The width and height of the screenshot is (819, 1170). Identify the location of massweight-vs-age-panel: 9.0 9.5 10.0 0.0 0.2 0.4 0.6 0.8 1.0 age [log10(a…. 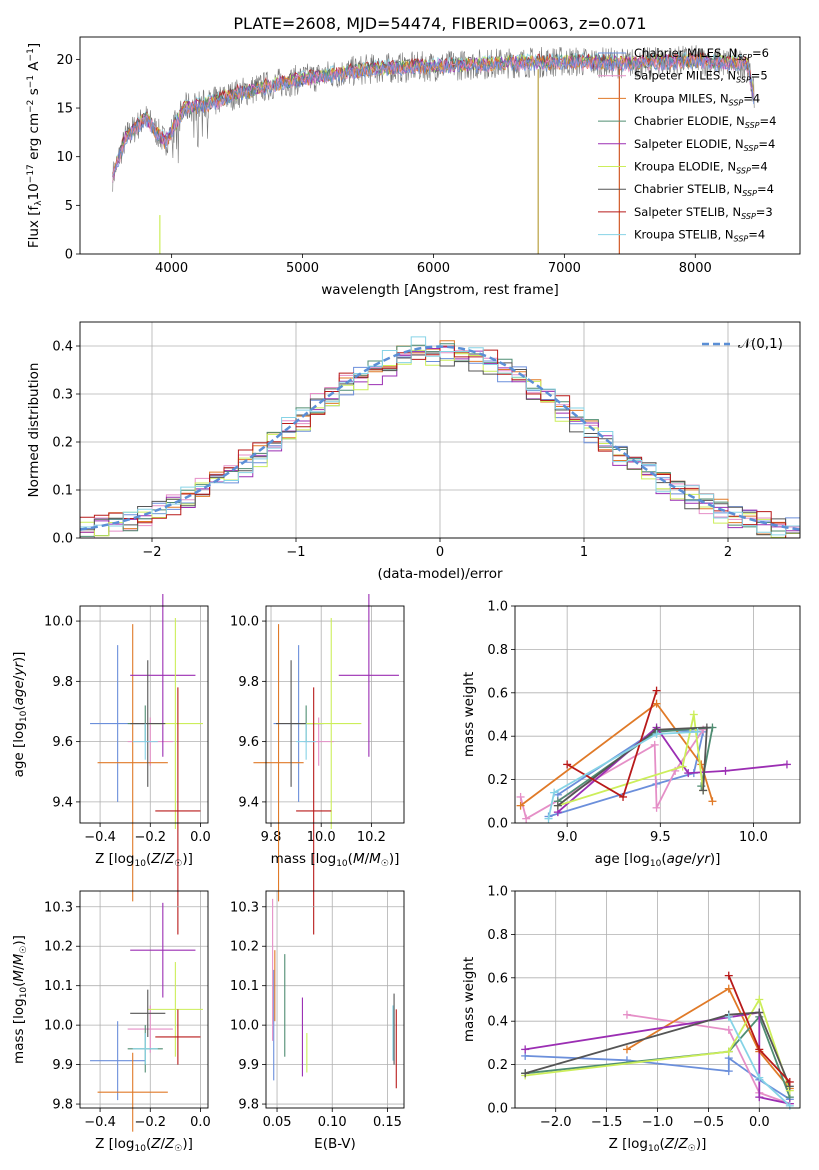
(631, 734).